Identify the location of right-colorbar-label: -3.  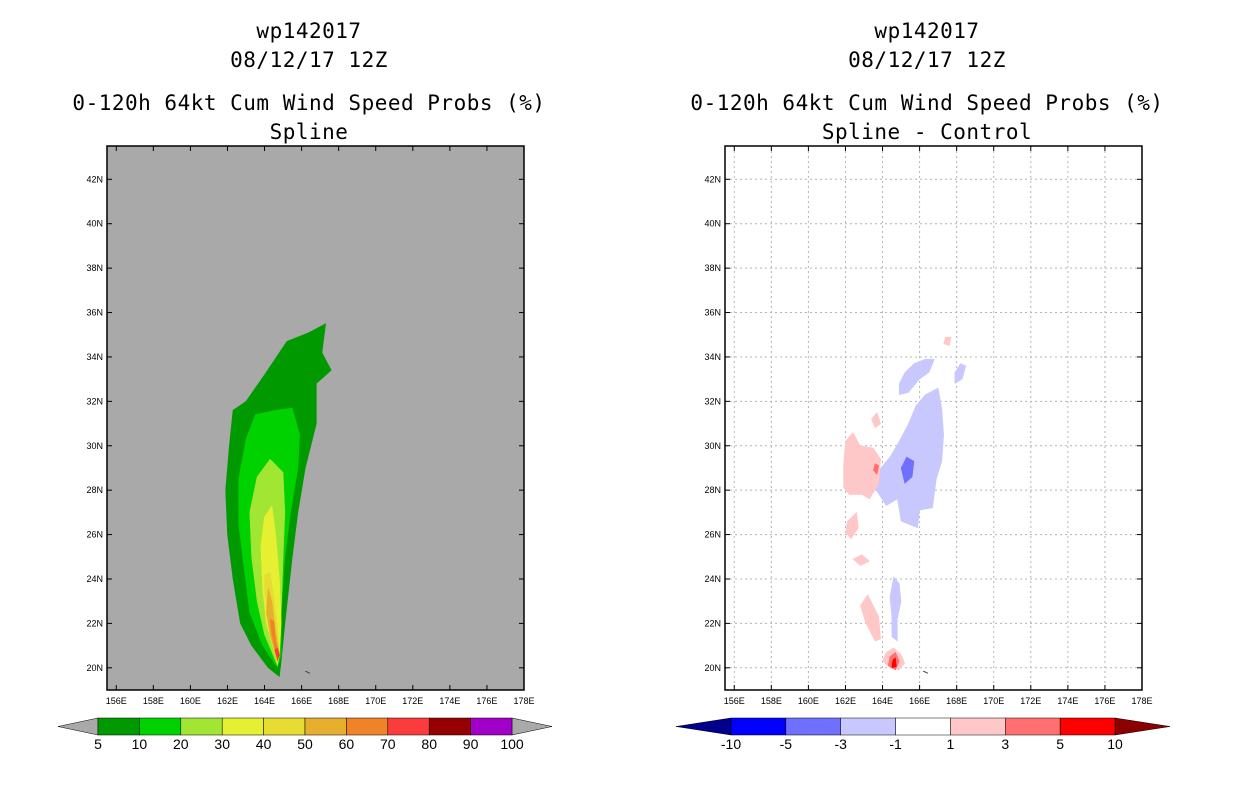
(840, 744).